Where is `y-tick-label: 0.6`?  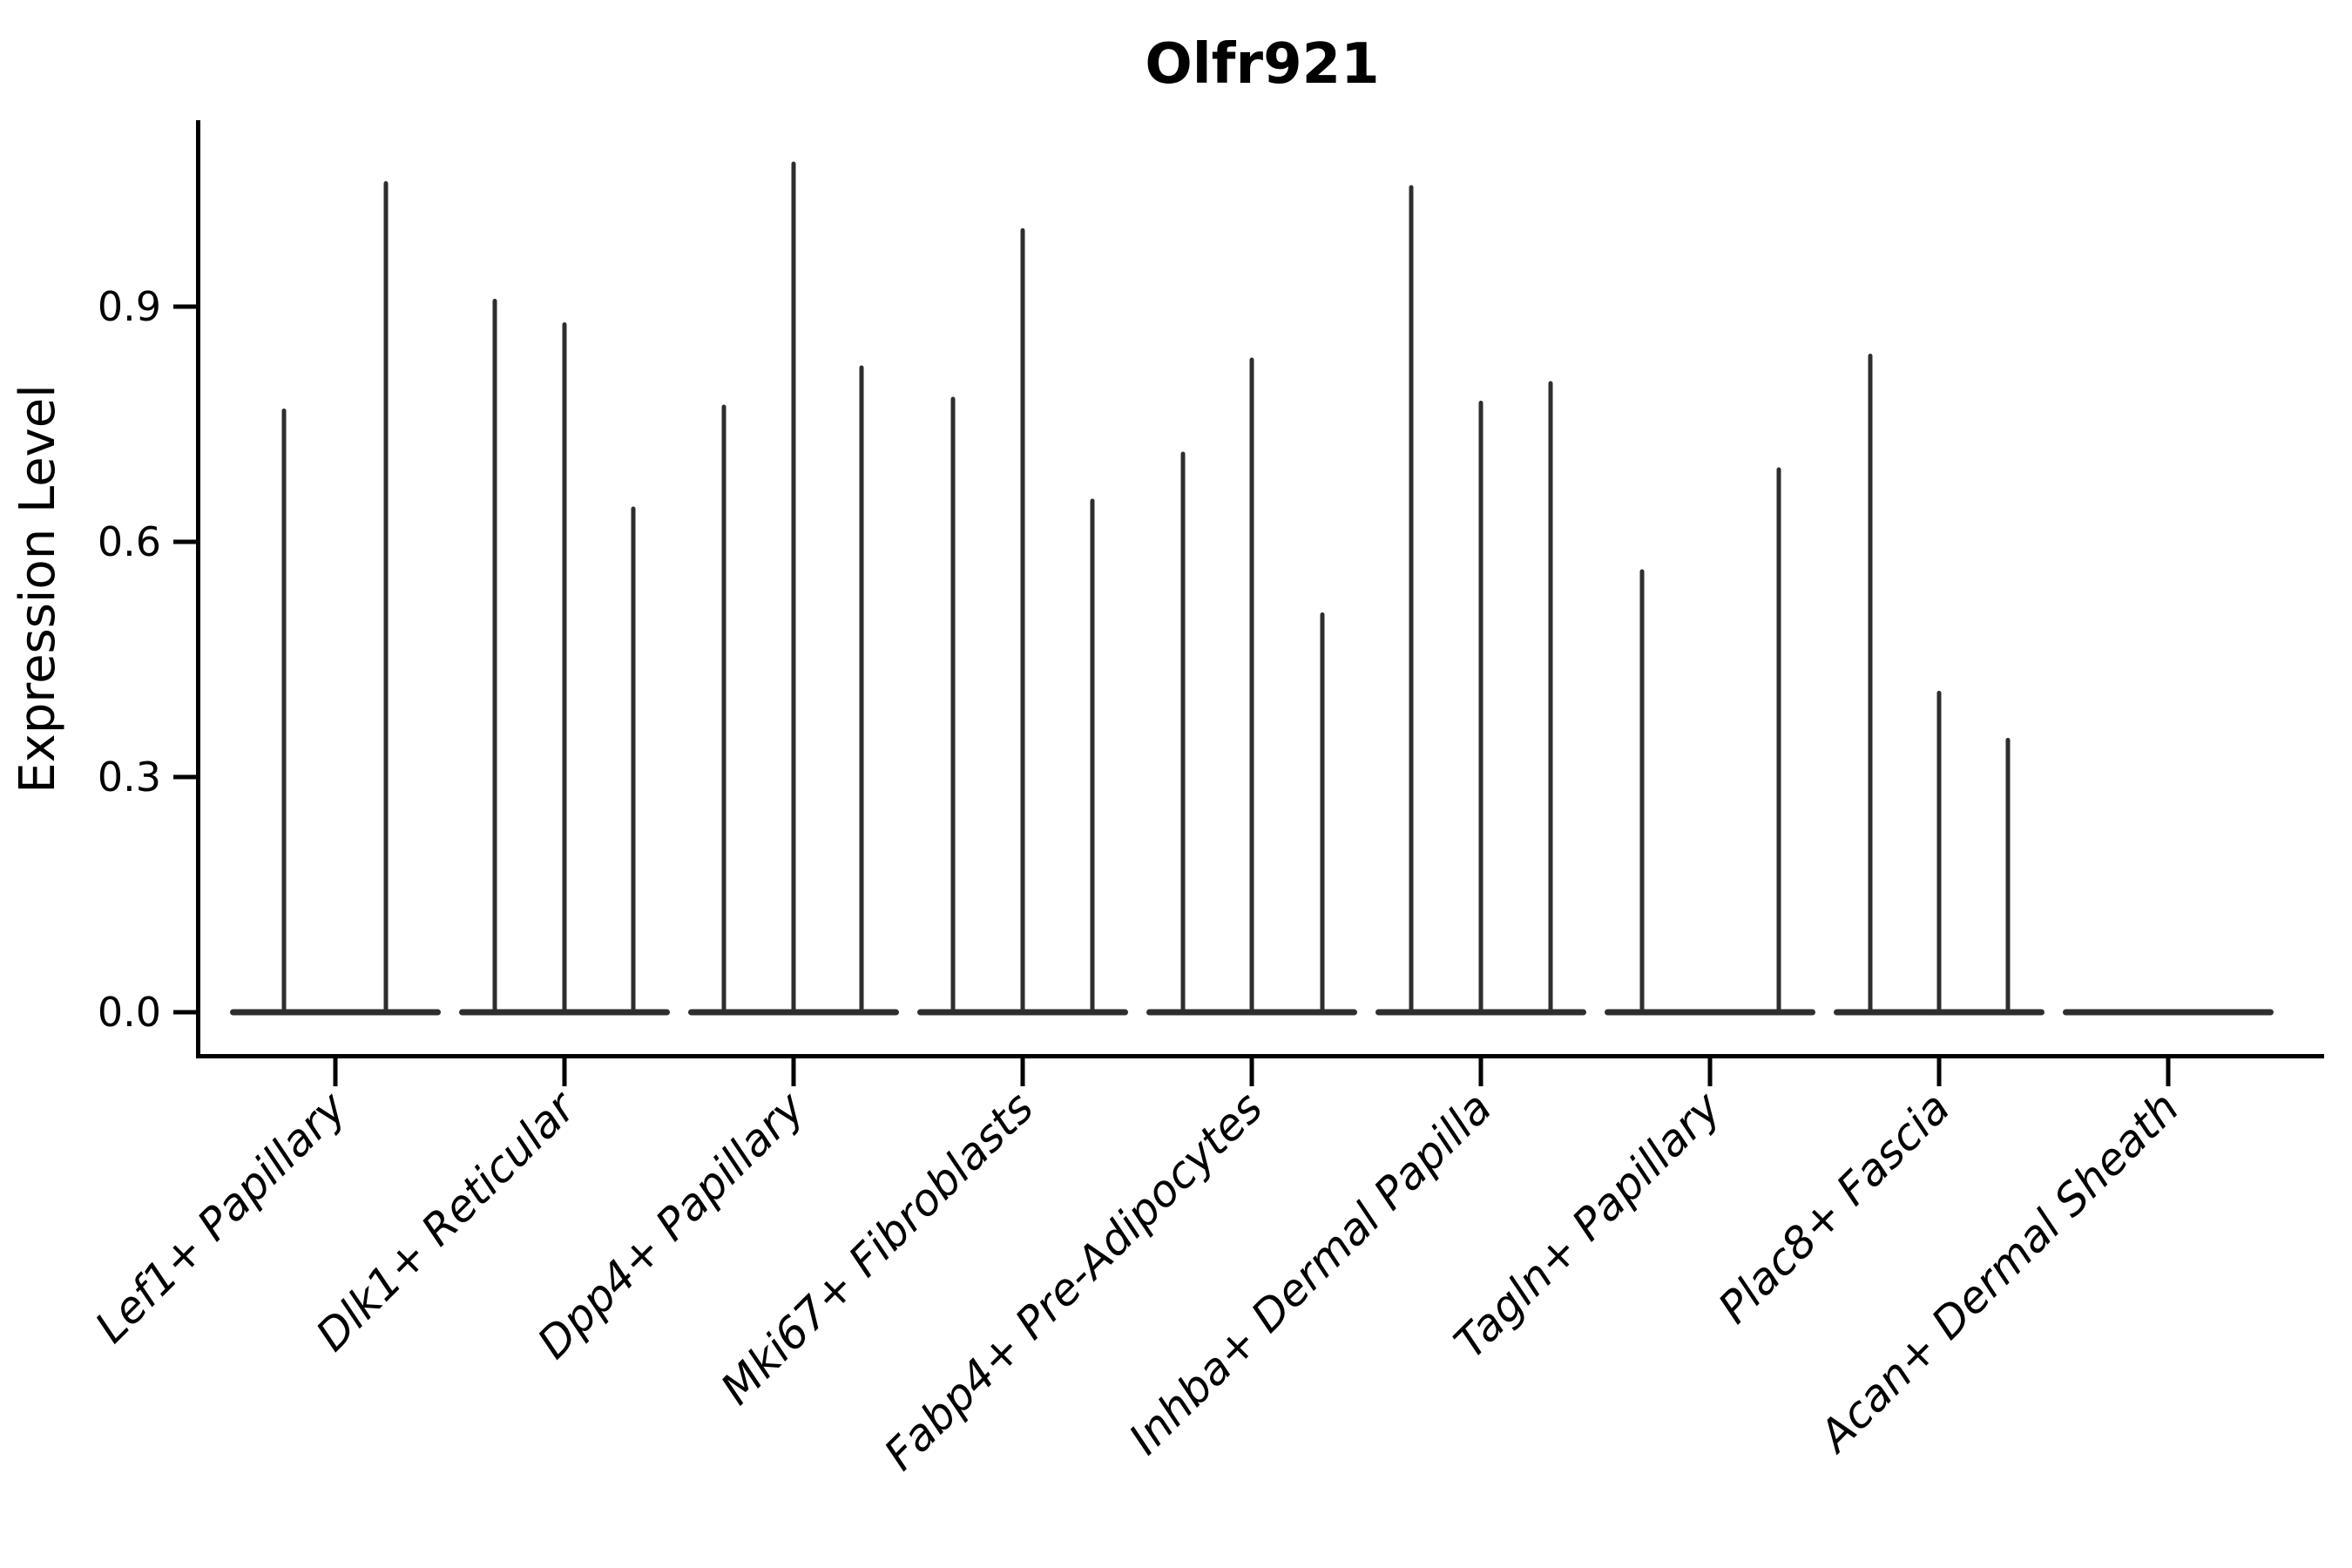 y-tick-label: 0.6 is located at coordinates (129, 541).